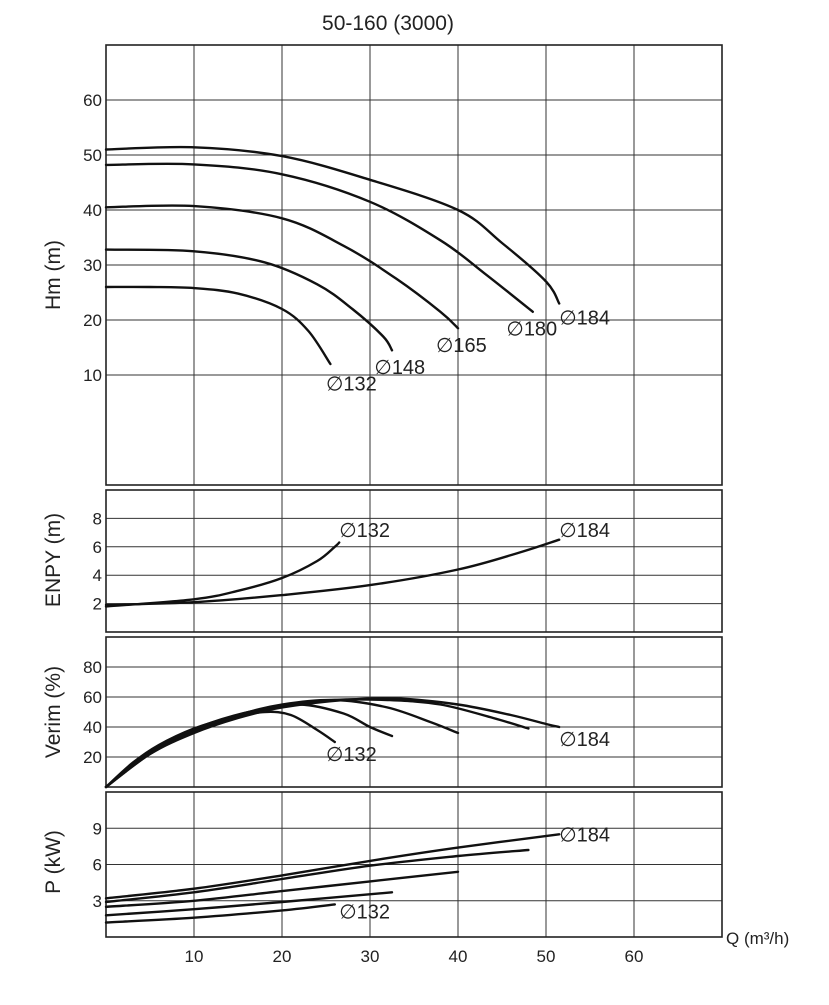 The width and height of the screenshot is (829, 1005). Describe the element at coordinates (92, 155) in the screenshot. I see `head-y-tick-label: 50` at that location.